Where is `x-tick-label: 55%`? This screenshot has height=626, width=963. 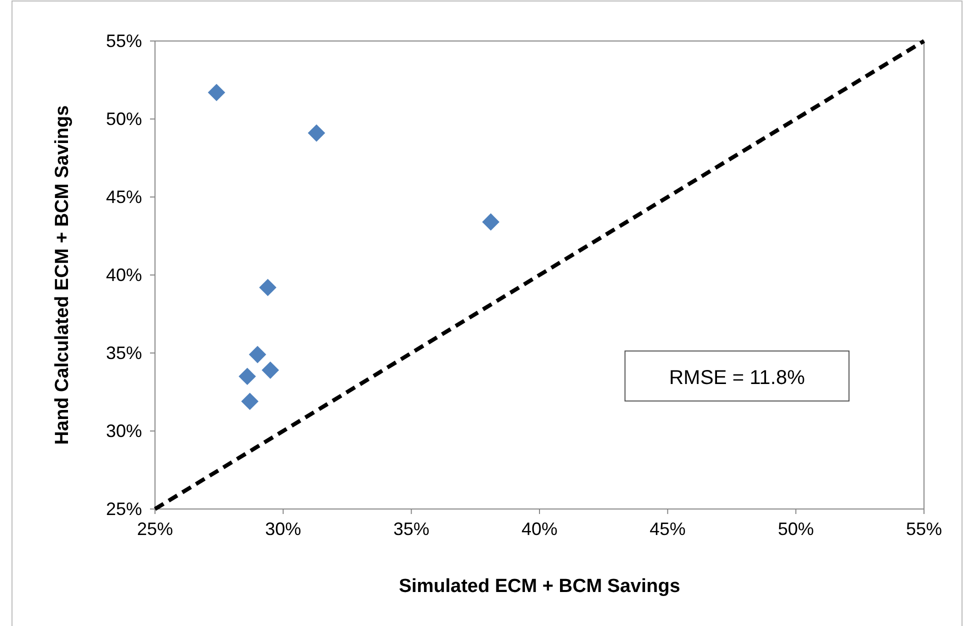
x-tick-label: 55% is located at coordinates (924, 528).